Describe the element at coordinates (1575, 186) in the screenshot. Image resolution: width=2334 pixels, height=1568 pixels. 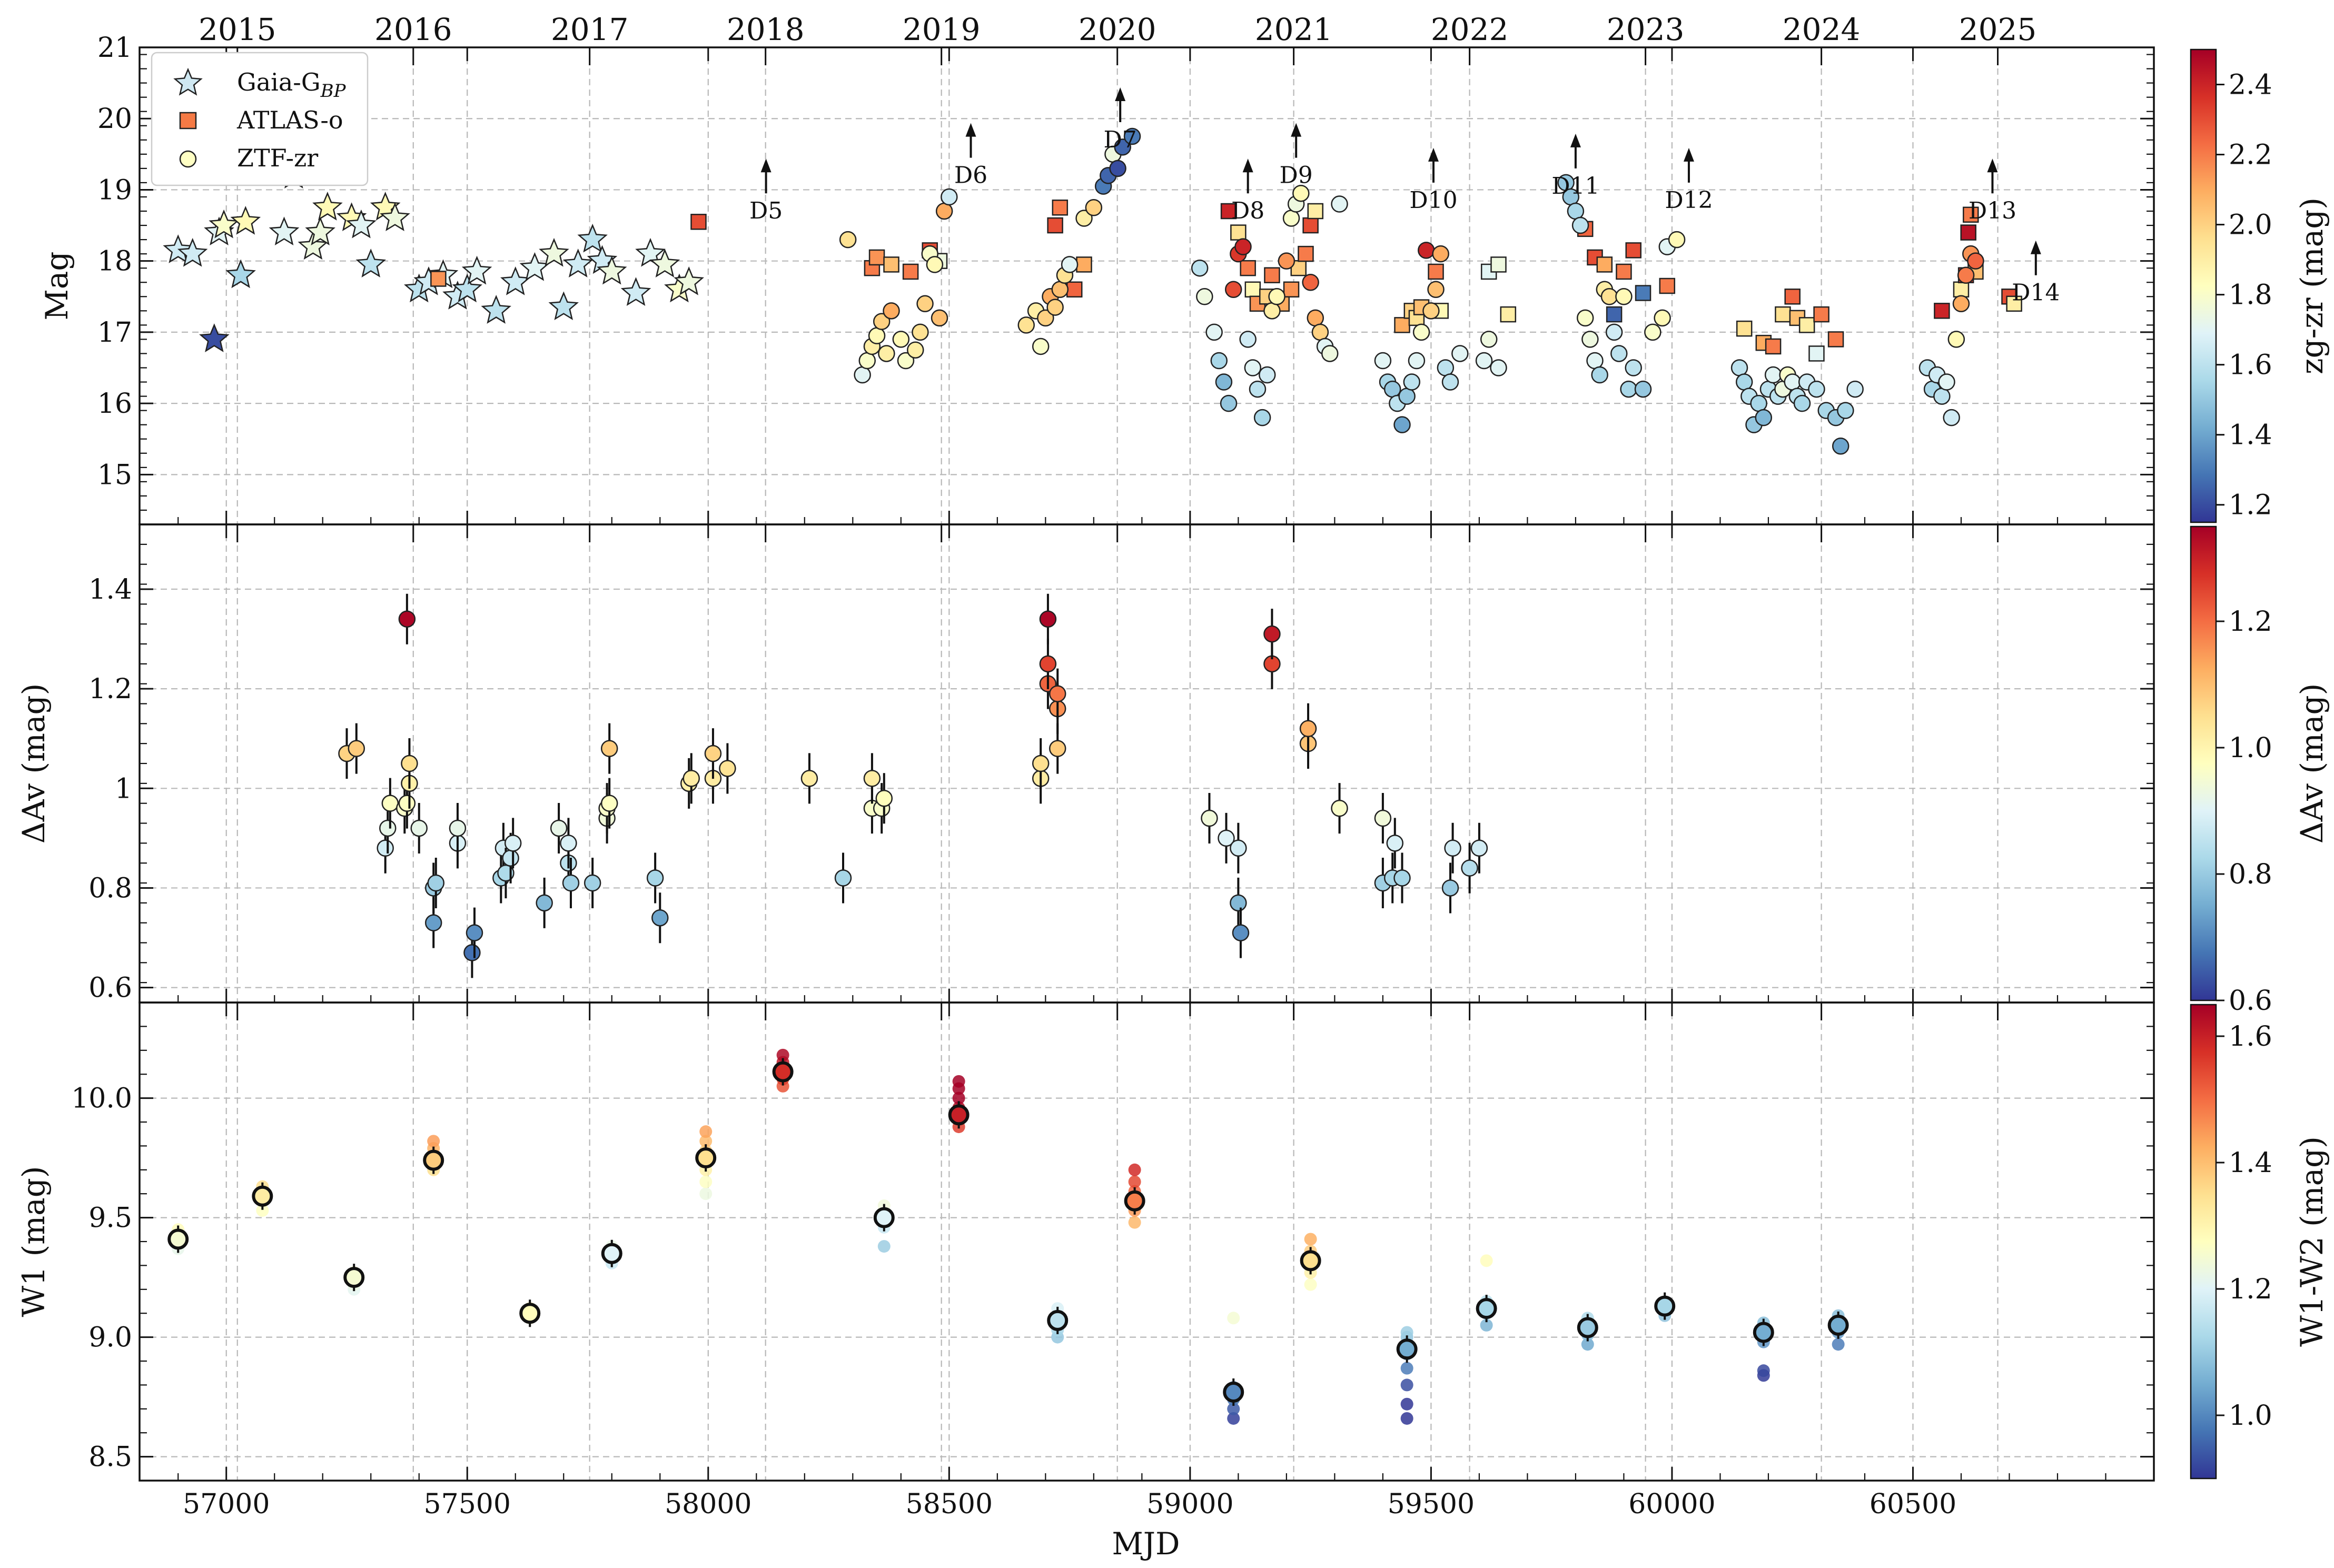
I see `event-label: D11` at that location.